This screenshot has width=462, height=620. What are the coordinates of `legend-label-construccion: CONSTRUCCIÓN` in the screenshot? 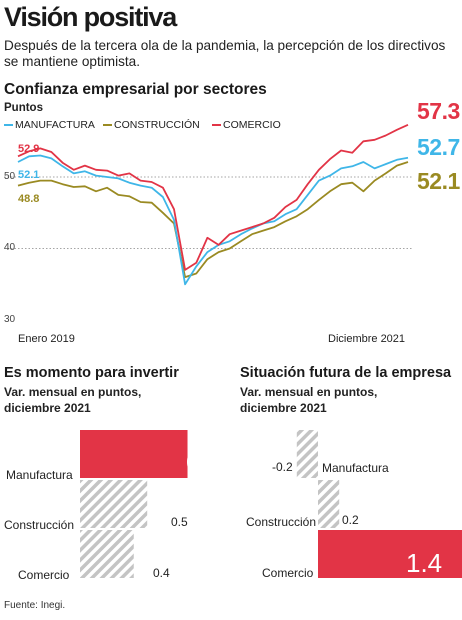 It's located at (157, 125).